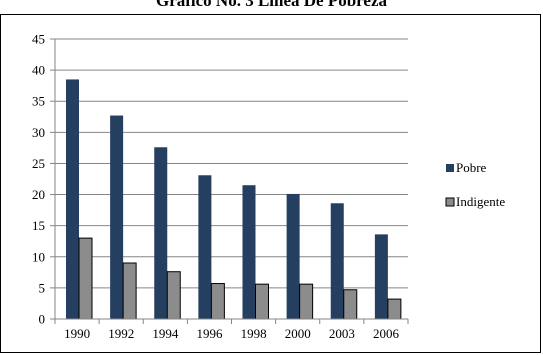 This screenshot has height=355, width=543. I want to click on x-axis-ticks: 1990 1992 1994 1996 1998 2000 2003 2006, so click(231, 333).